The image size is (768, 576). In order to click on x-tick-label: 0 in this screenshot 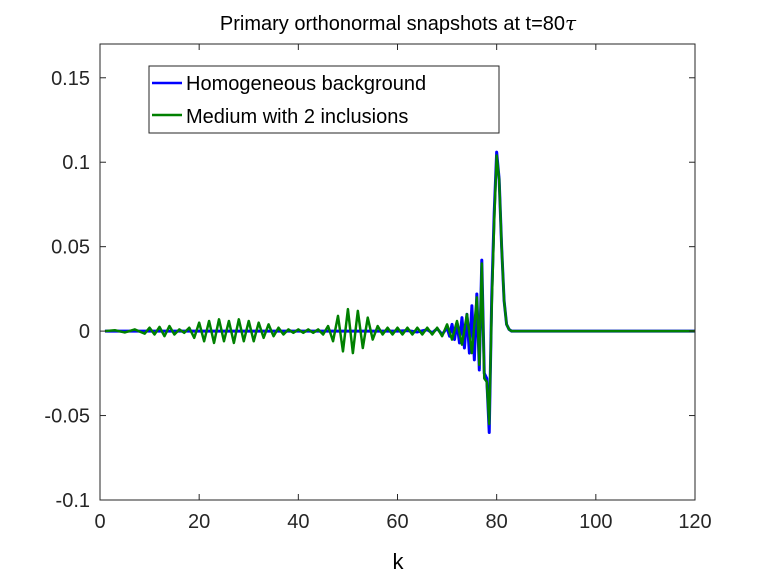, I will do `click(99, 522)`.